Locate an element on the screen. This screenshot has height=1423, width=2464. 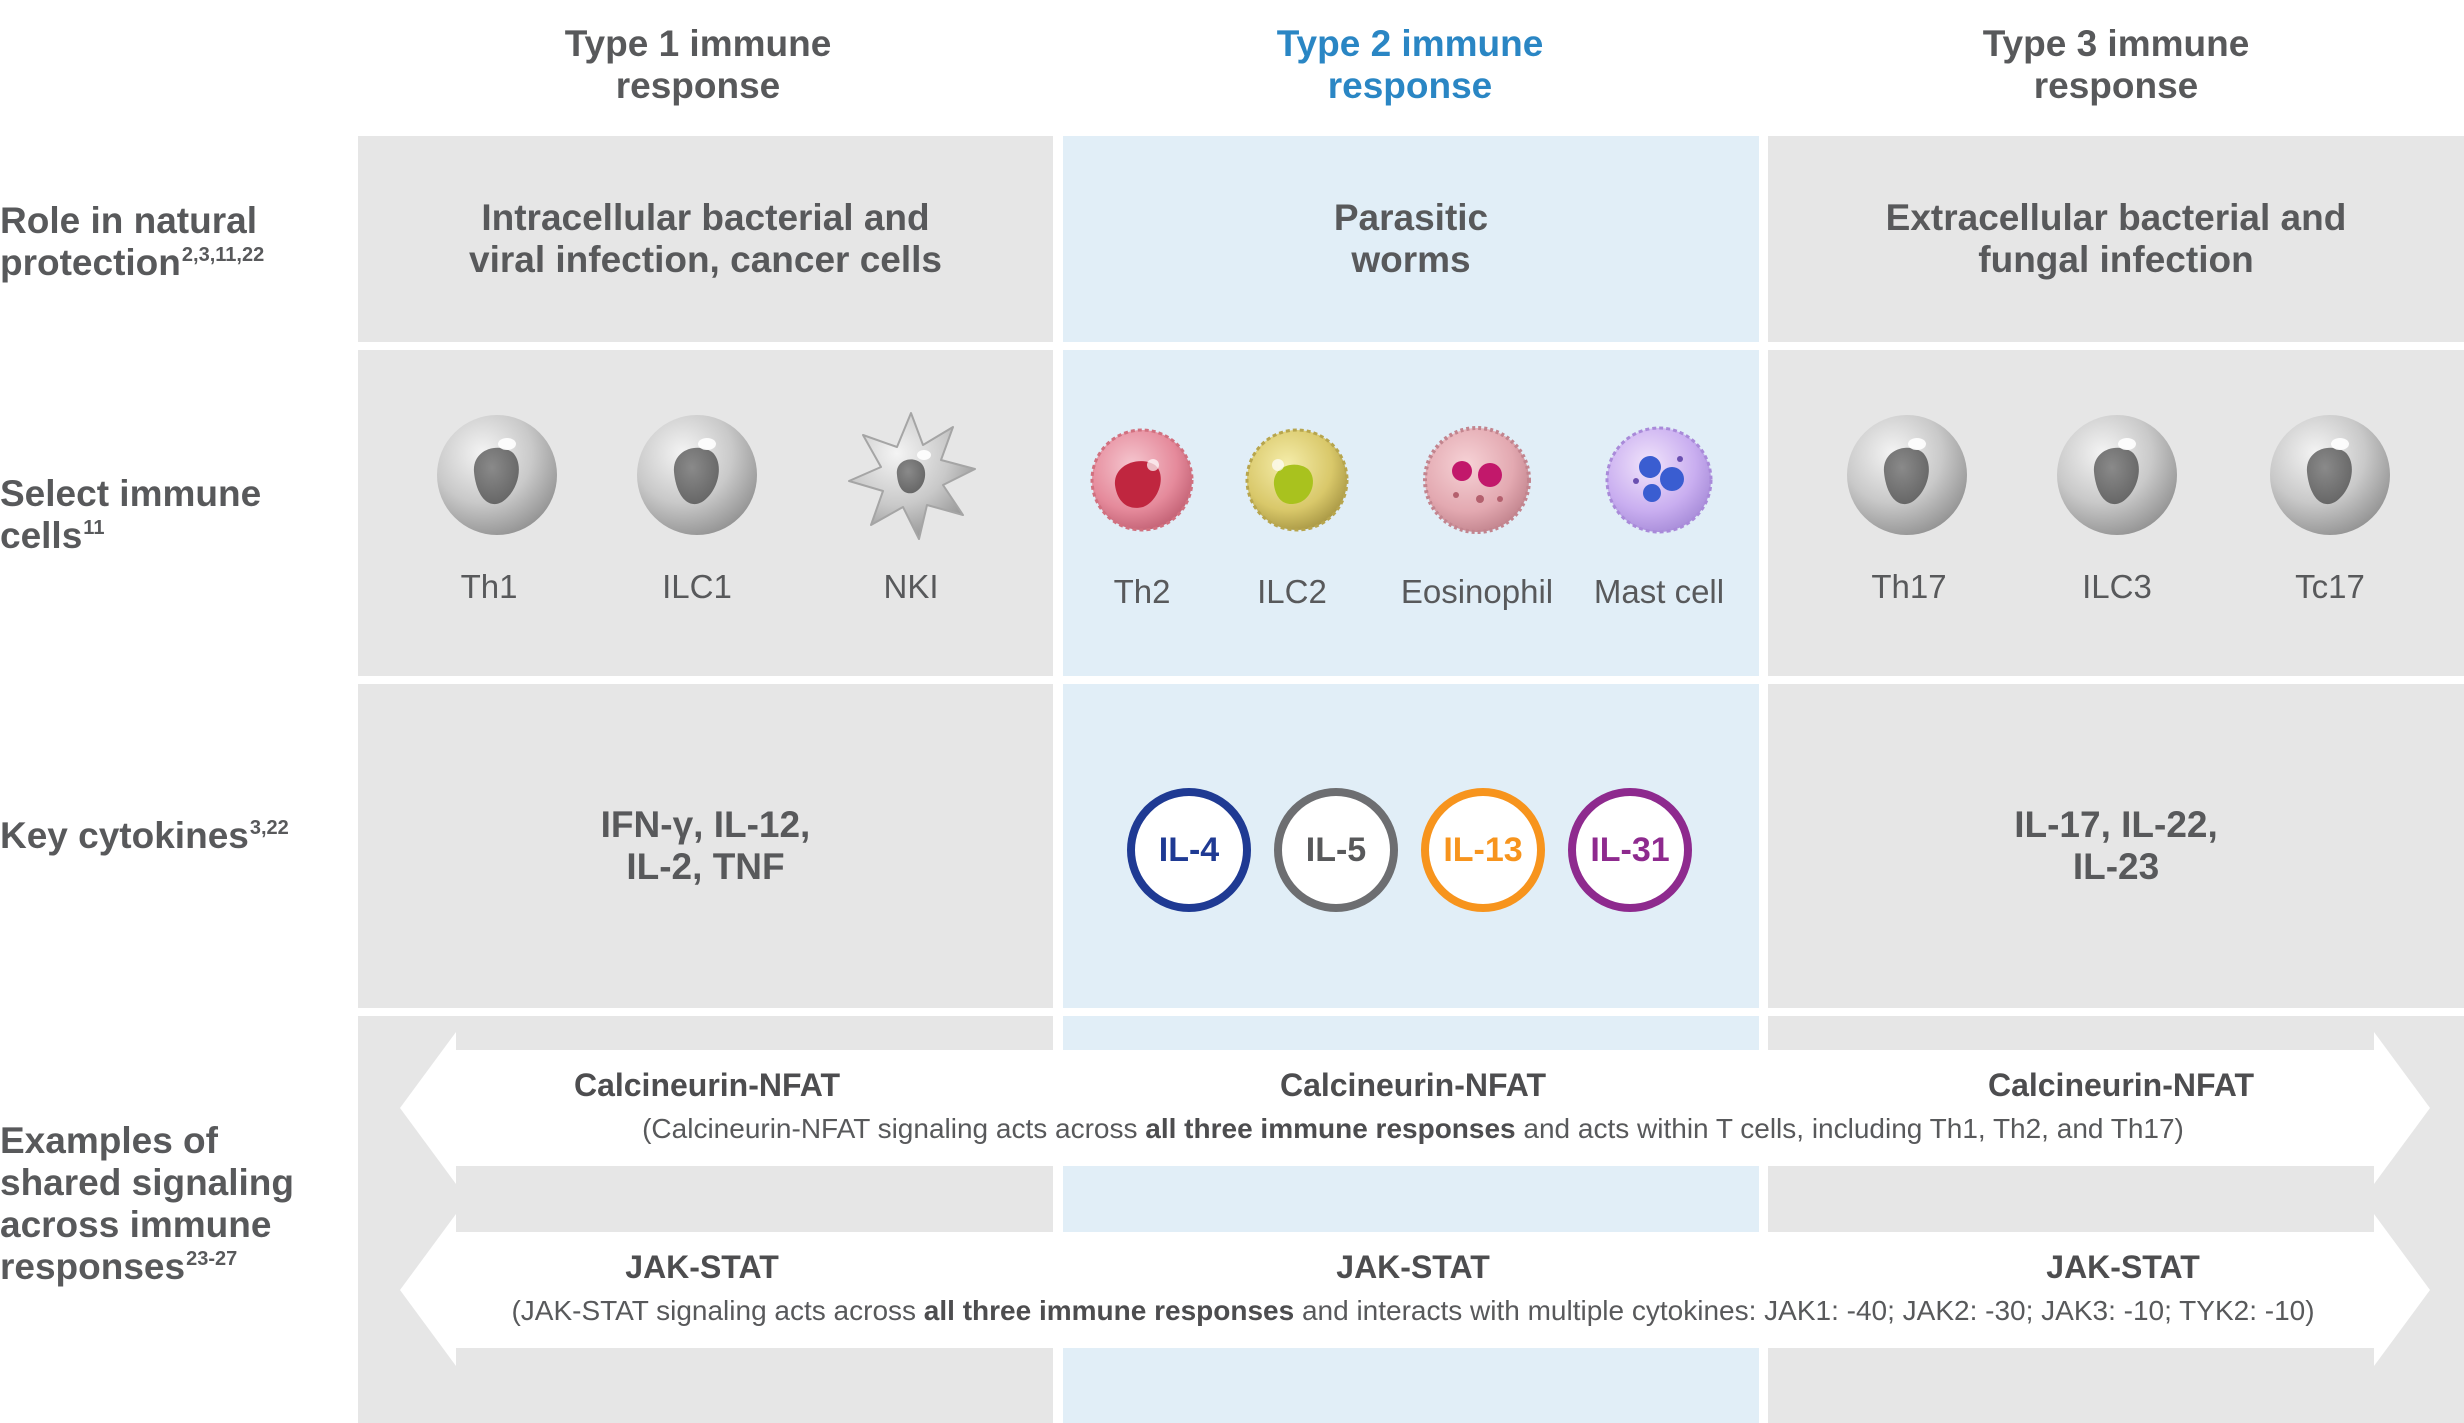
th1-cell-icon is located at coordinates (497, 477).